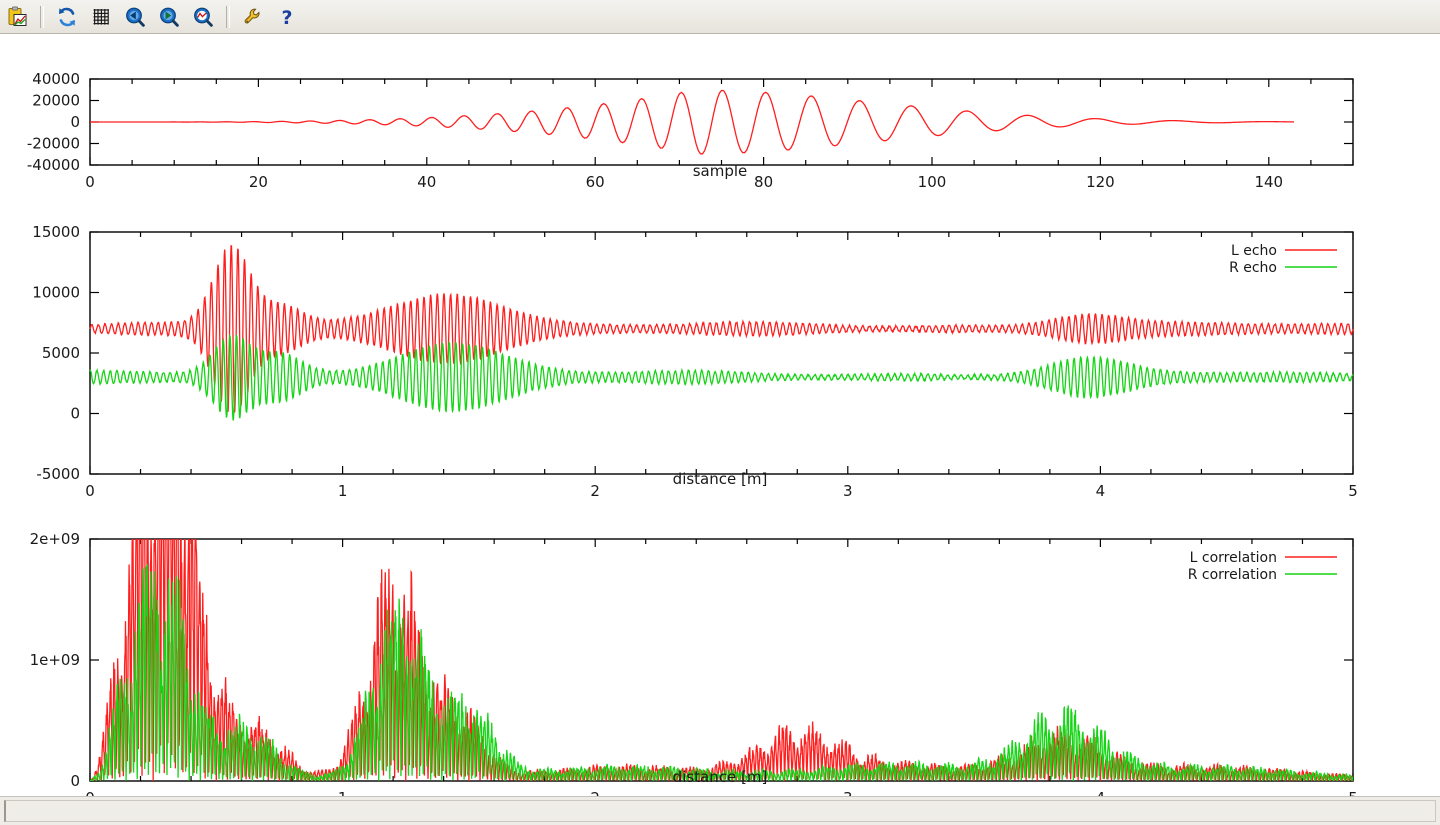 The width and height of the screenshot is (1440, 825). What do you see at coordinates (932, 181) in the screenshot?
I see `x-tick-label: 100` at bounding box center [932, 181].